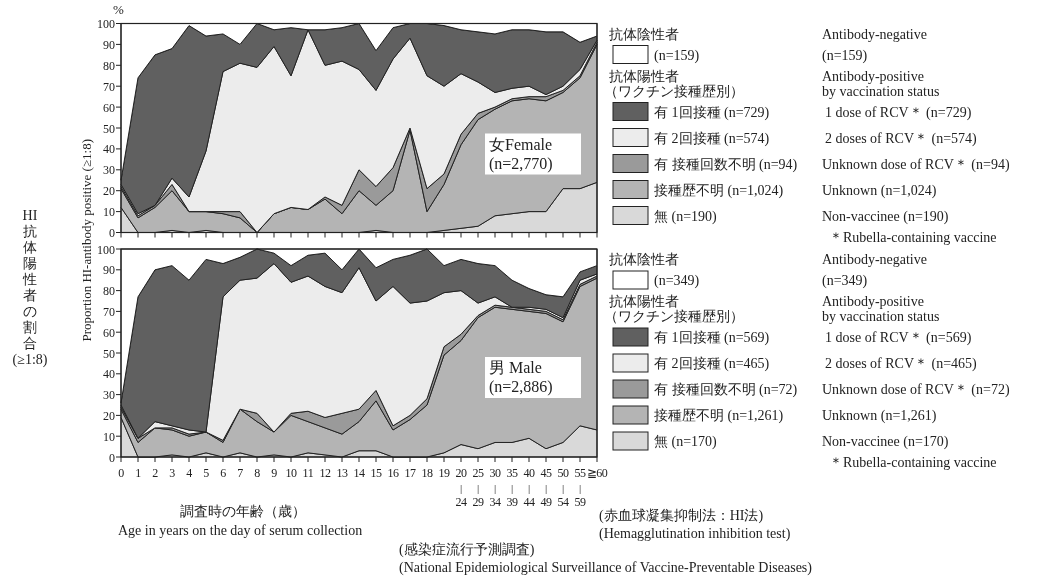 The height and width of the screenshot is (579, 1041). Describe the element at coordinates (359, 473) in the screenshot. I see `x-tick-label: 14` at that location.